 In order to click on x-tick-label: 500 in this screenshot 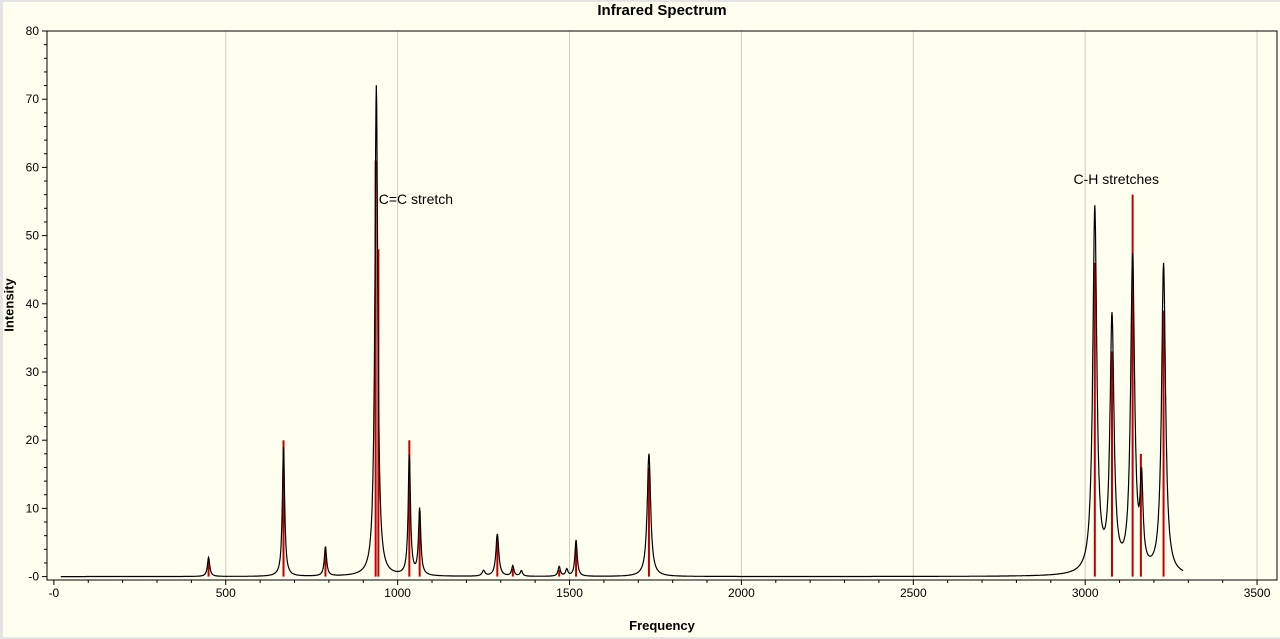, I will do `click(226, 593)`.